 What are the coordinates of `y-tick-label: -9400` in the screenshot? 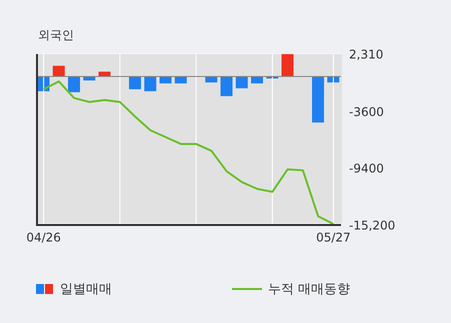 It's located at (366, 169).